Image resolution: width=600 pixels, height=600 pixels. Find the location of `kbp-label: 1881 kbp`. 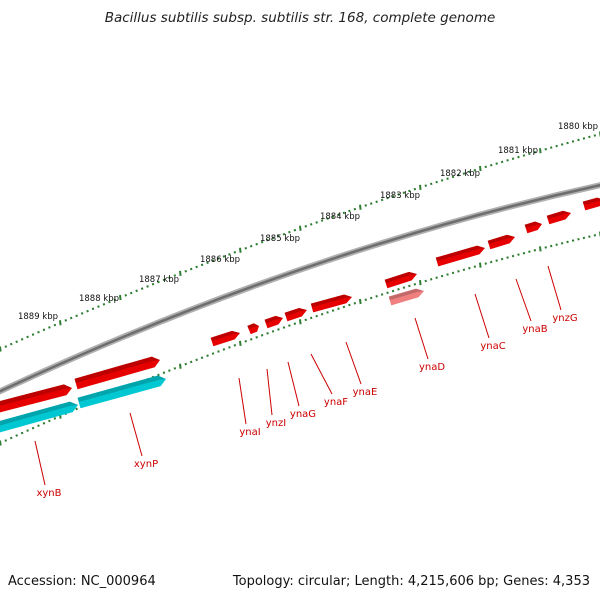

kbp-label: 1881 kbp is located at coordinates (518, 151).